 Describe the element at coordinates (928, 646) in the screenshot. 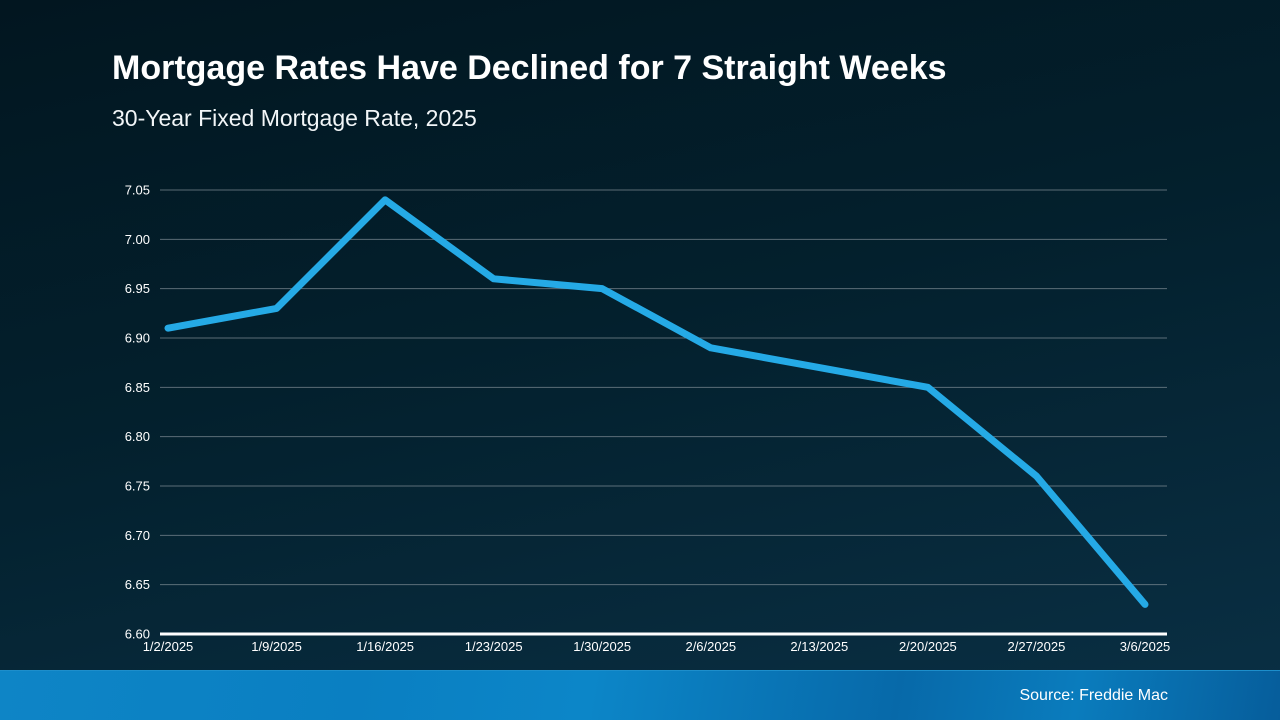

I see `x-tick-label: 2/20/2025` at that location.